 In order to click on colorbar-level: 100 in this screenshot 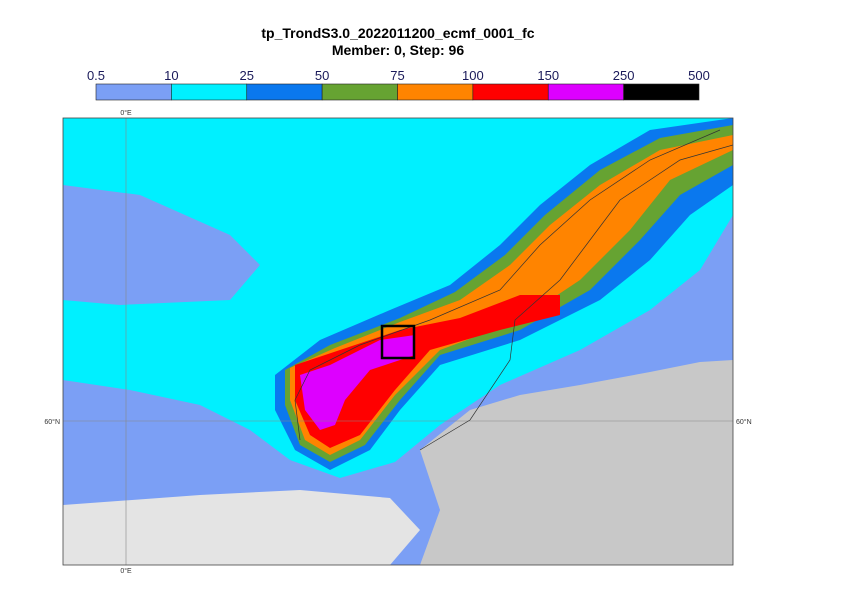, I will do `click(473, 75)`.